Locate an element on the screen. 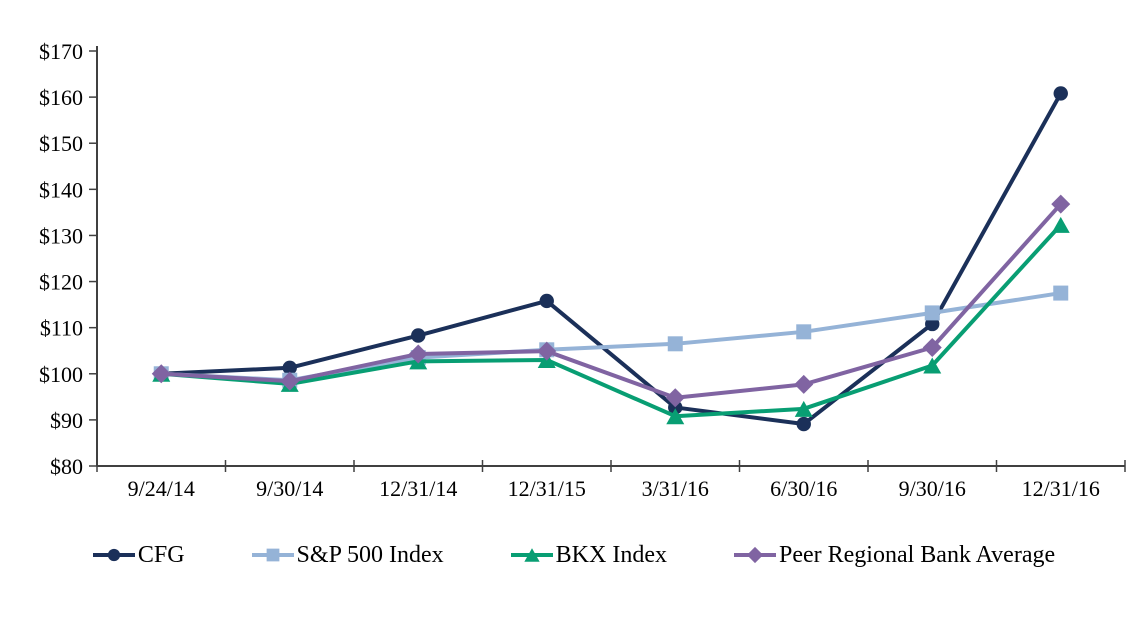  legend-item-bkx-index: BKX Index is located at coordinates (588, 555).